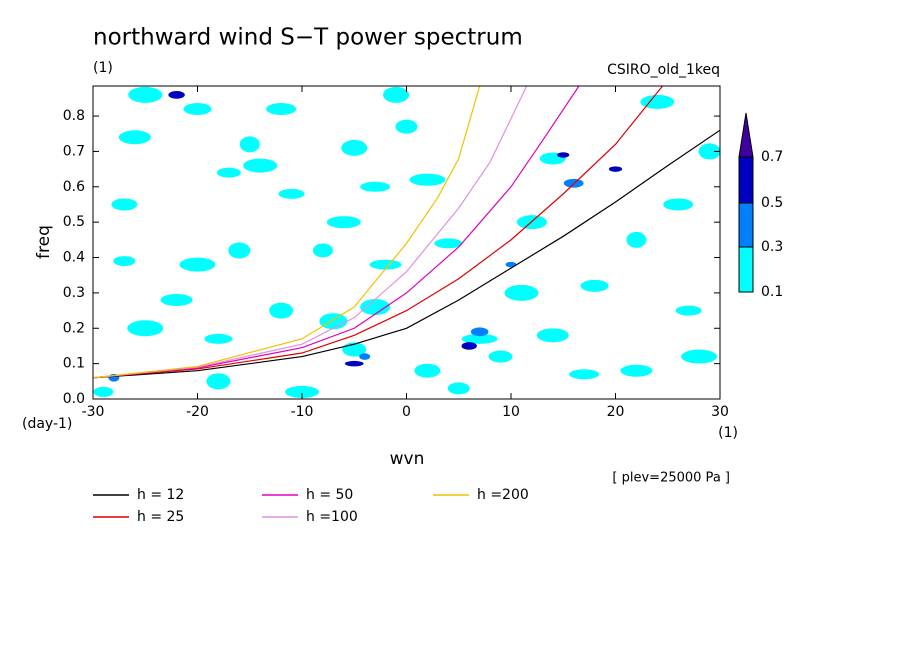 Image resolution: width=904 pixels, height=654 pixels. I want to click on source: CSIRO_old_1keq, so click(663, 70).